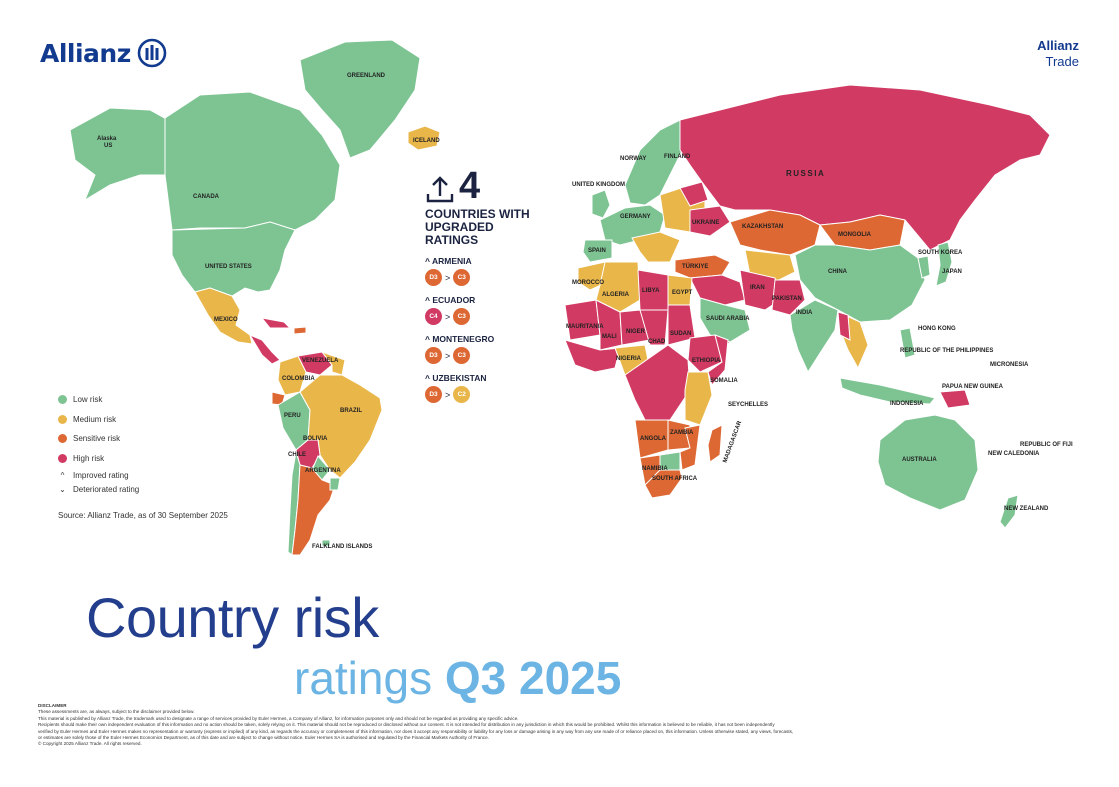 This screenshot has height=787, width=1119. What do you see at coordinates (656, 247) in the screenshot?
I see `country-balkans` at bounding box center [656, 247].